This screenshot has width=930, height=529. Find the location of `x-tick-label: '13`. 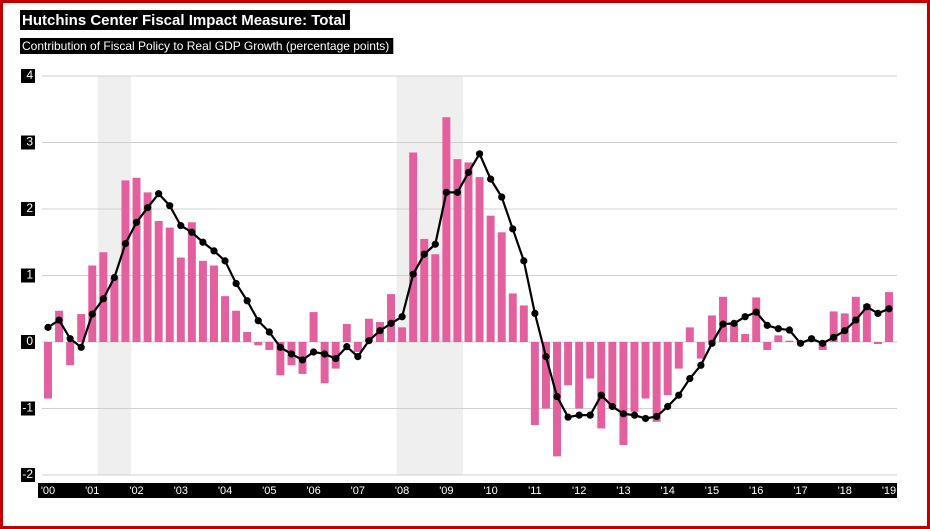

x-tick-label: '13 is located at coordinates (623, 491).